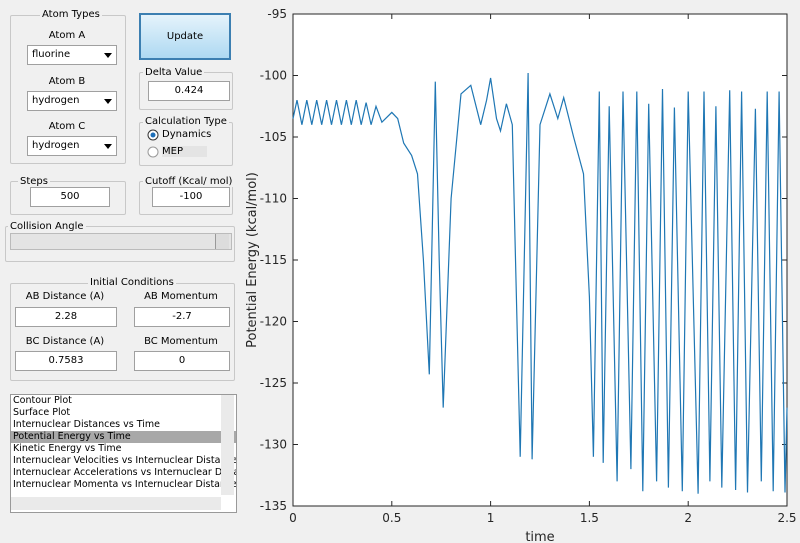  I want to click on steps-input: 500, so click(70, 197).